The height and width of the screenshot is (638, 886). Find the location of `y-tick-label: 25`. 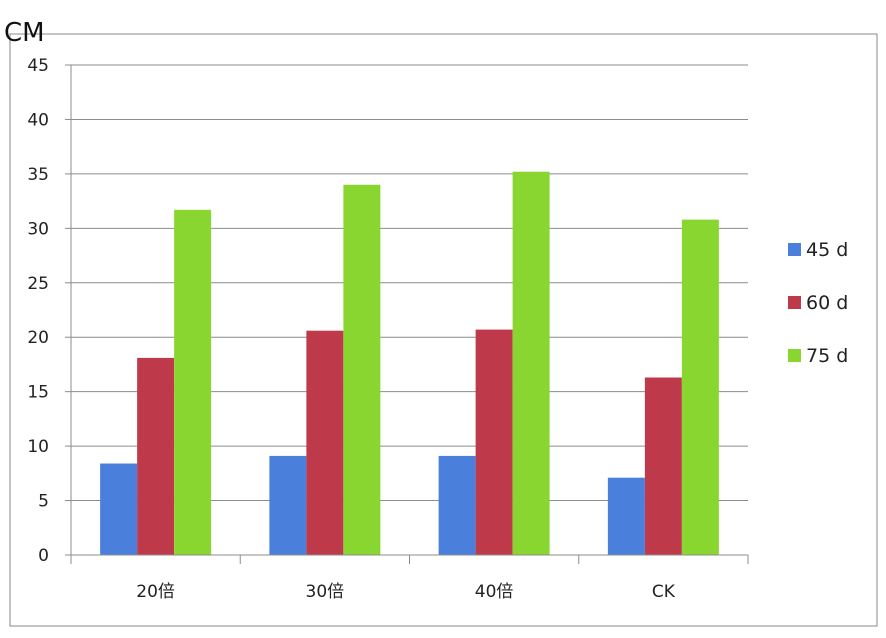

y-tick-label: 25 is located at coordinates (38, 284).